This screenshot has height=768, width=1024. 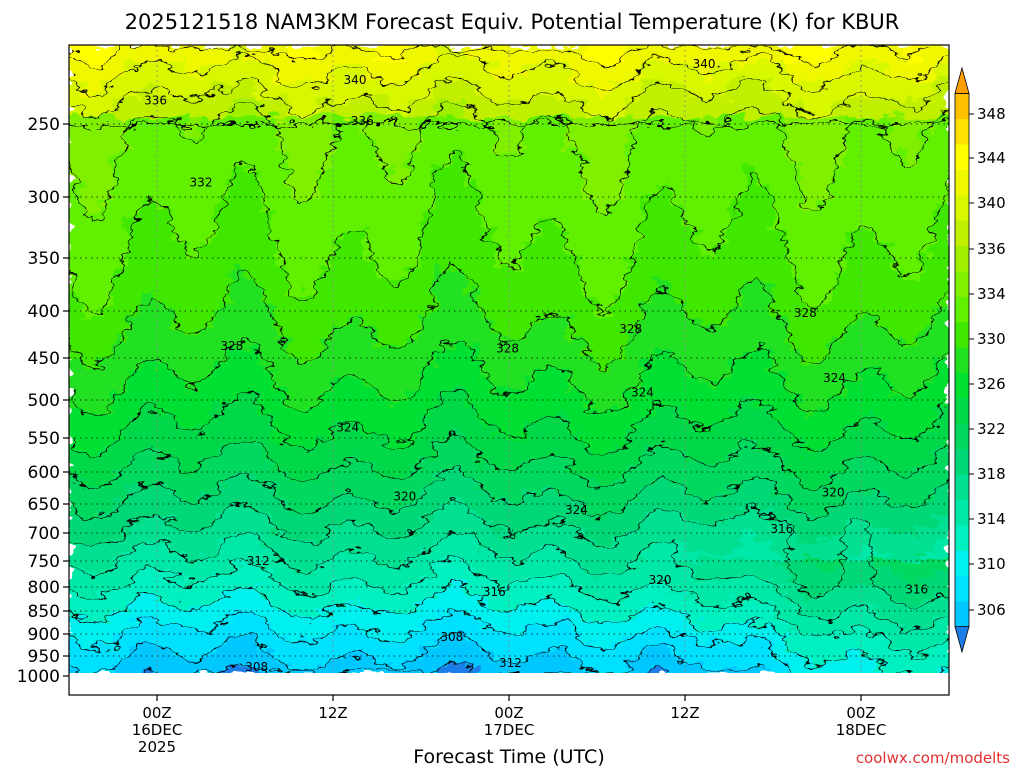 What do you see at coordinates (44, 657) in the screenshot?
I see `y-tick-label: 950` at bounding box center [44, 657].